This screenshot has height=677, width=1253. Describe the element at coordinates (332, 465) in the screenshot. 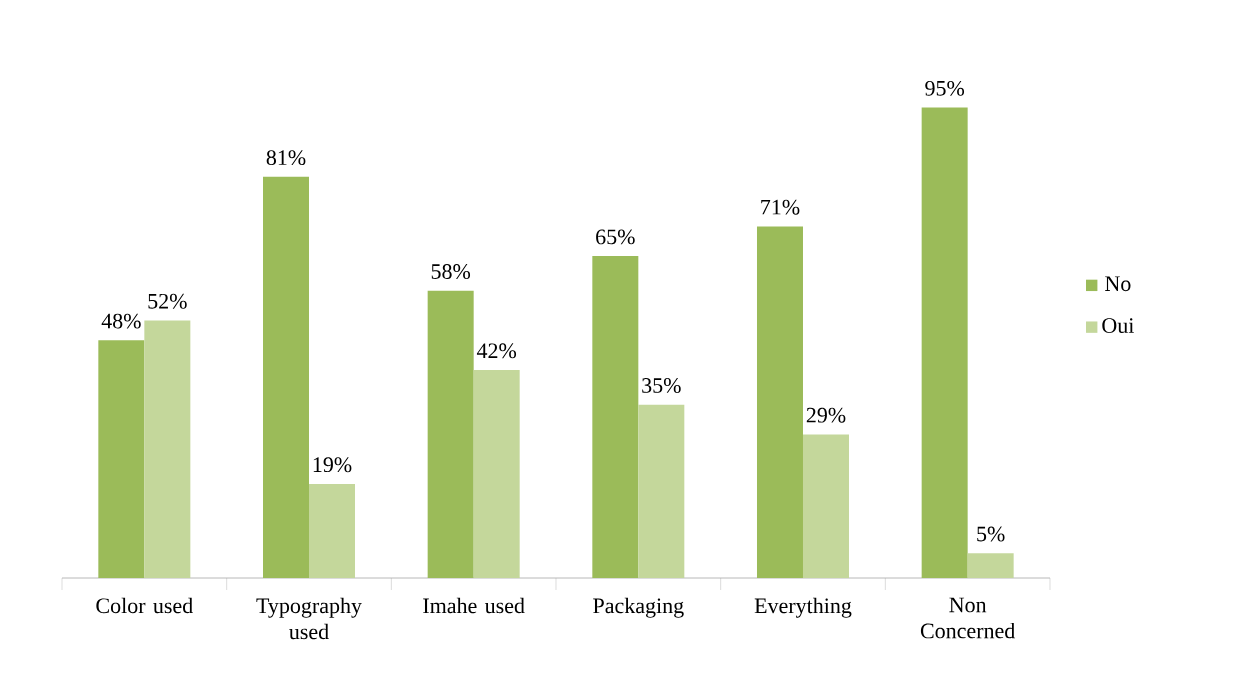

I see `data-label: 19%` at that location.